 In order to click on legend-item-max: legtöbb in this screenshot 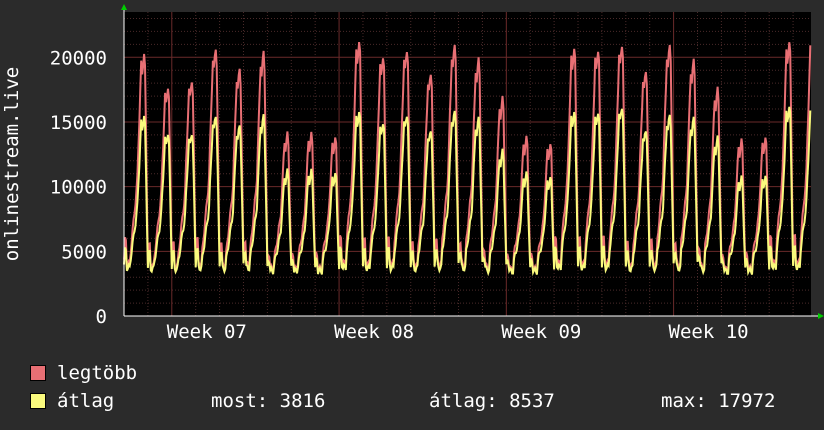, I will do `click(83, 373)`.